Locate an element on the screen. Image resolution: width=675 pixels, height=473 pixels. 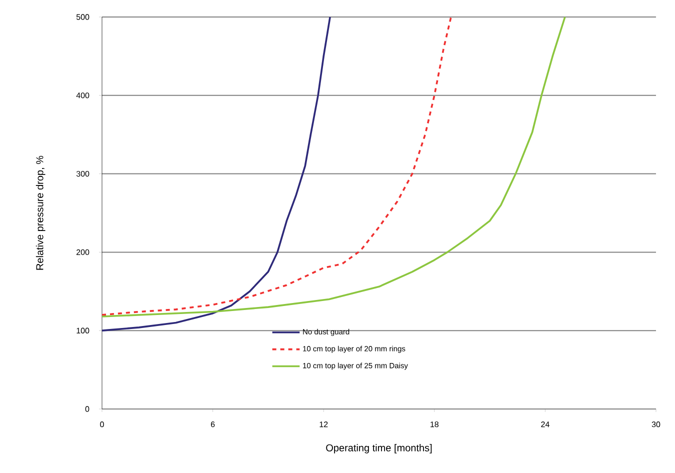
y-tick-label: 500 is located at coordinates (83, 17).